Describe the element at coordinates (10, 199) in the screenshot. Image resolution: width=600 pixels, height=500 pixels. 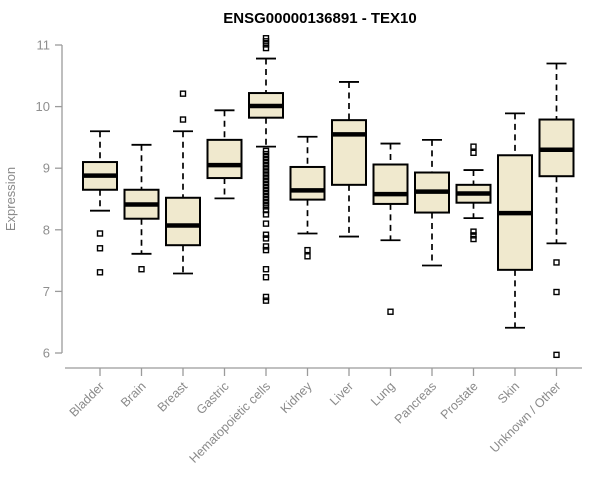
I see `y-axis-title: Expression` at that location.